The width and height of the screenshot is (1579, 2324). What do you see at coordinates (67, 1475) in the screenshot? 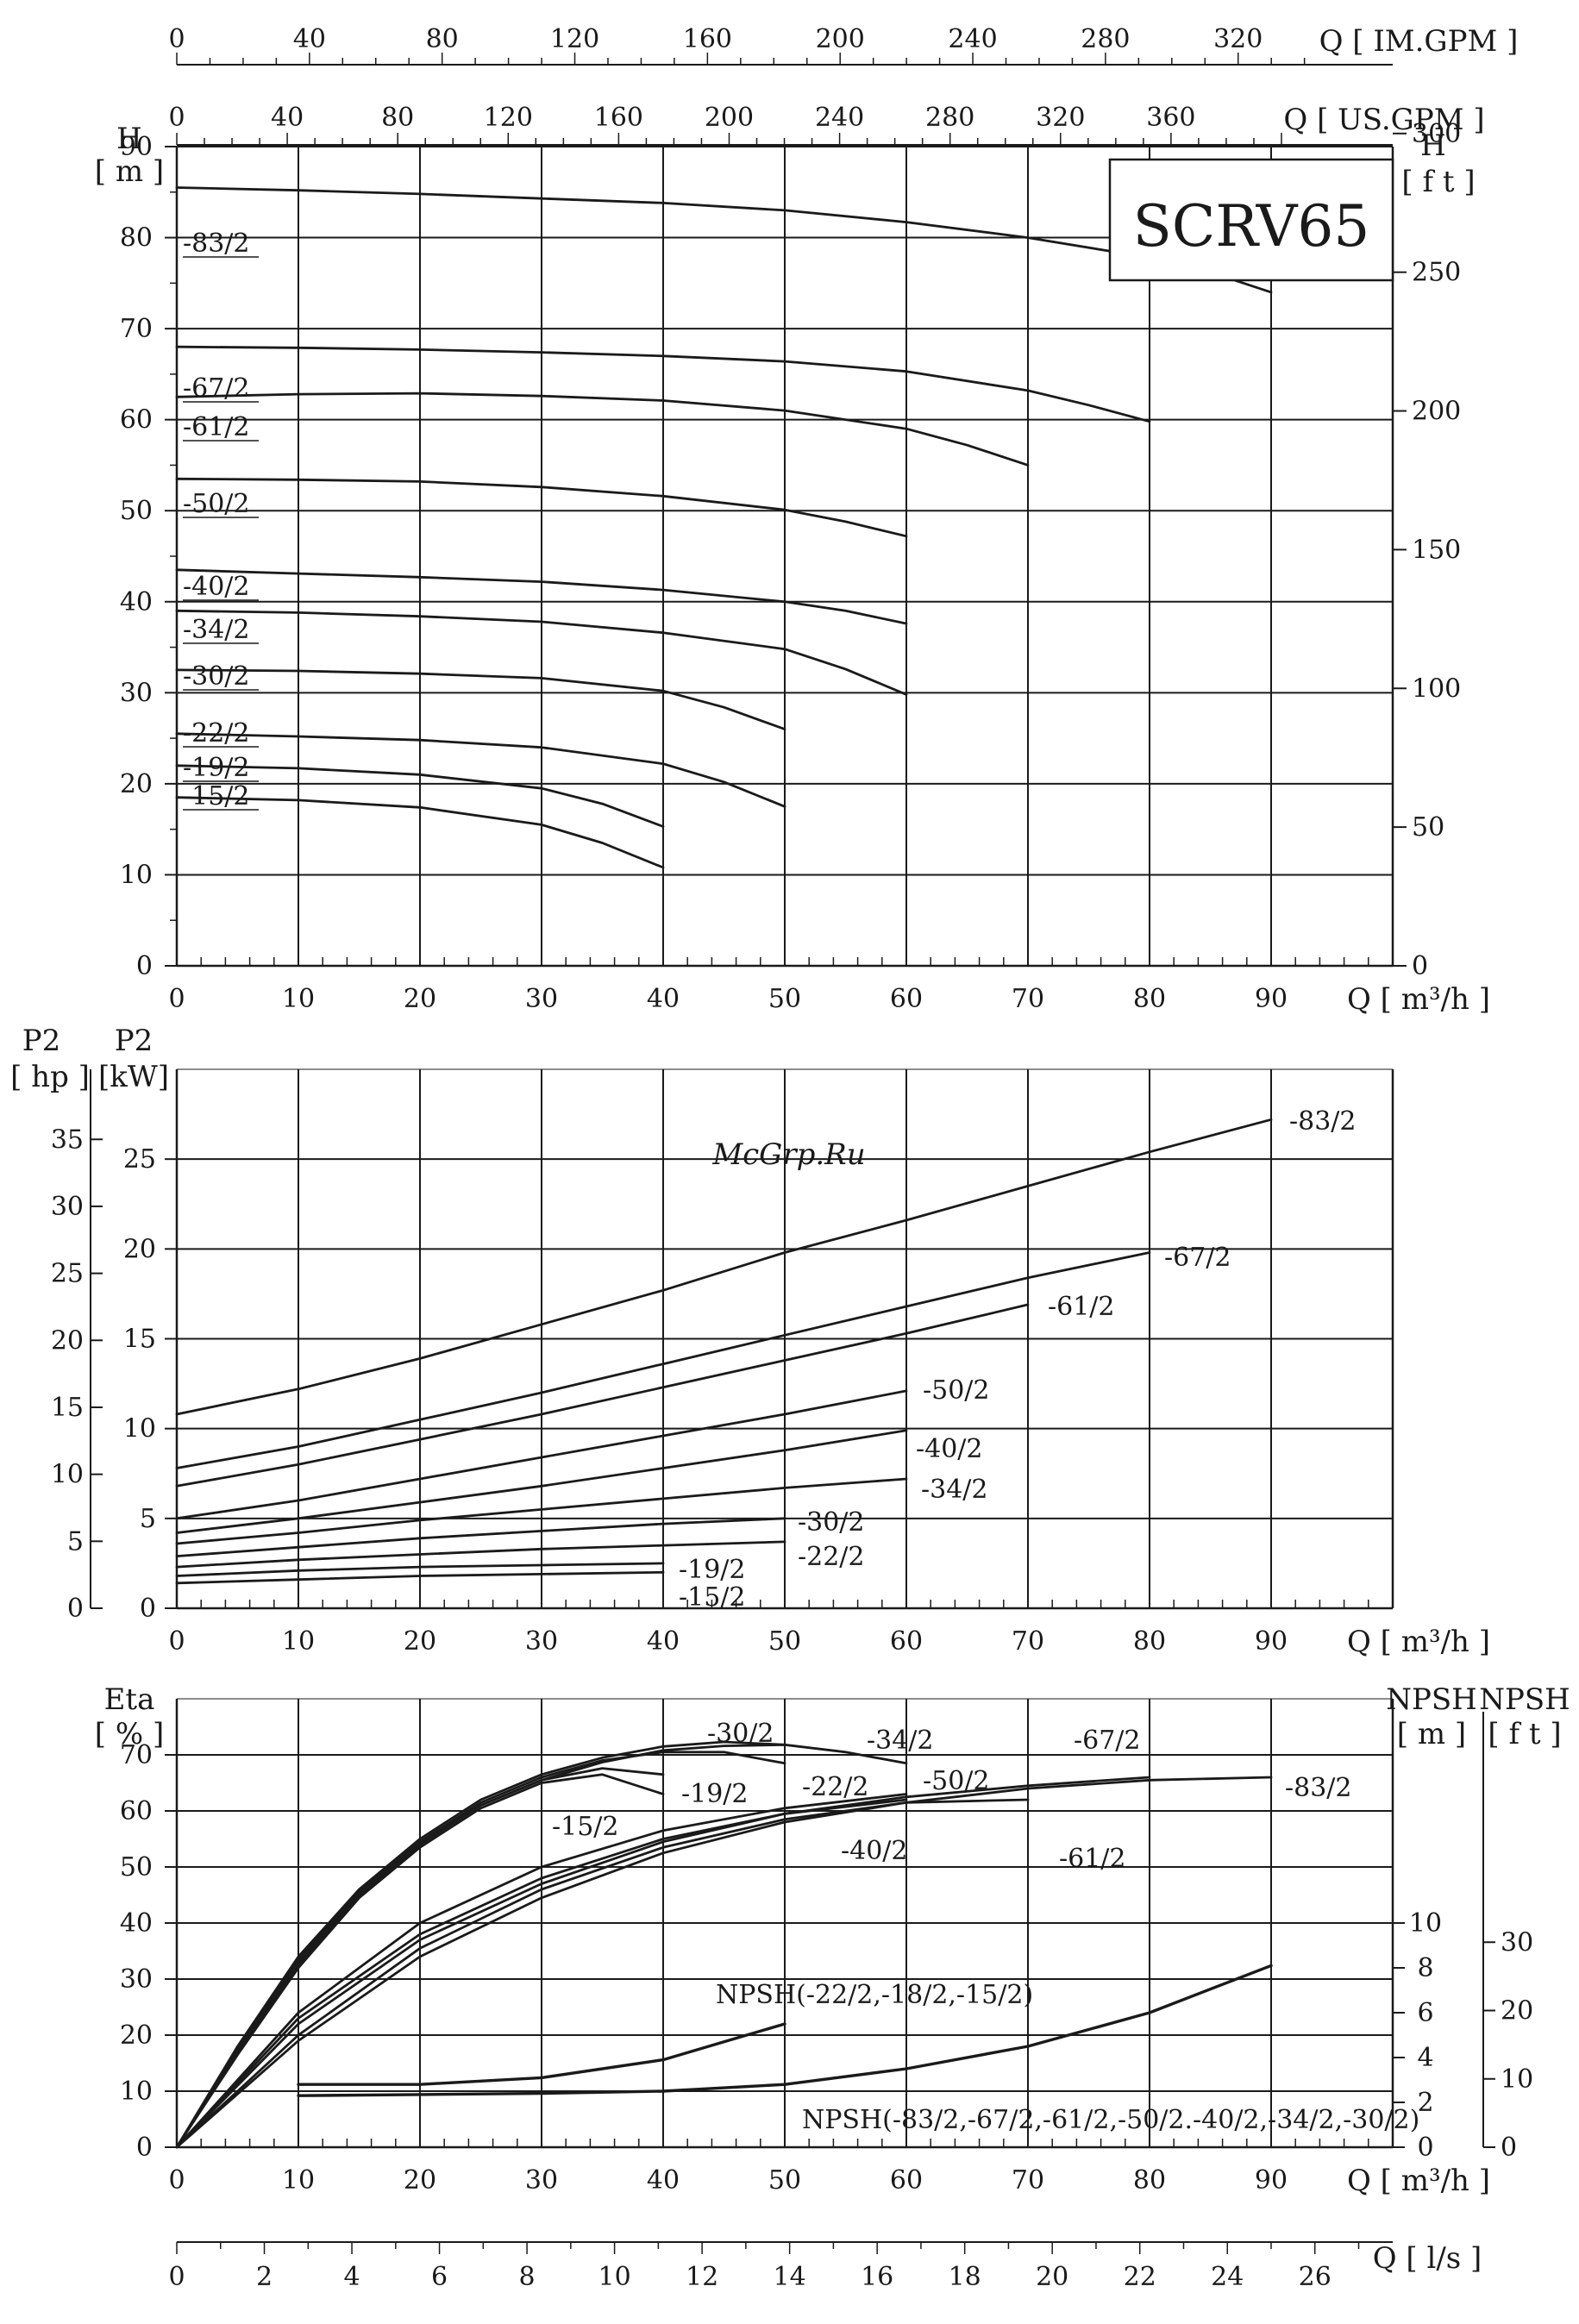
I see `power-hp-tick-label: 10` at bounding box center [67, 1475].